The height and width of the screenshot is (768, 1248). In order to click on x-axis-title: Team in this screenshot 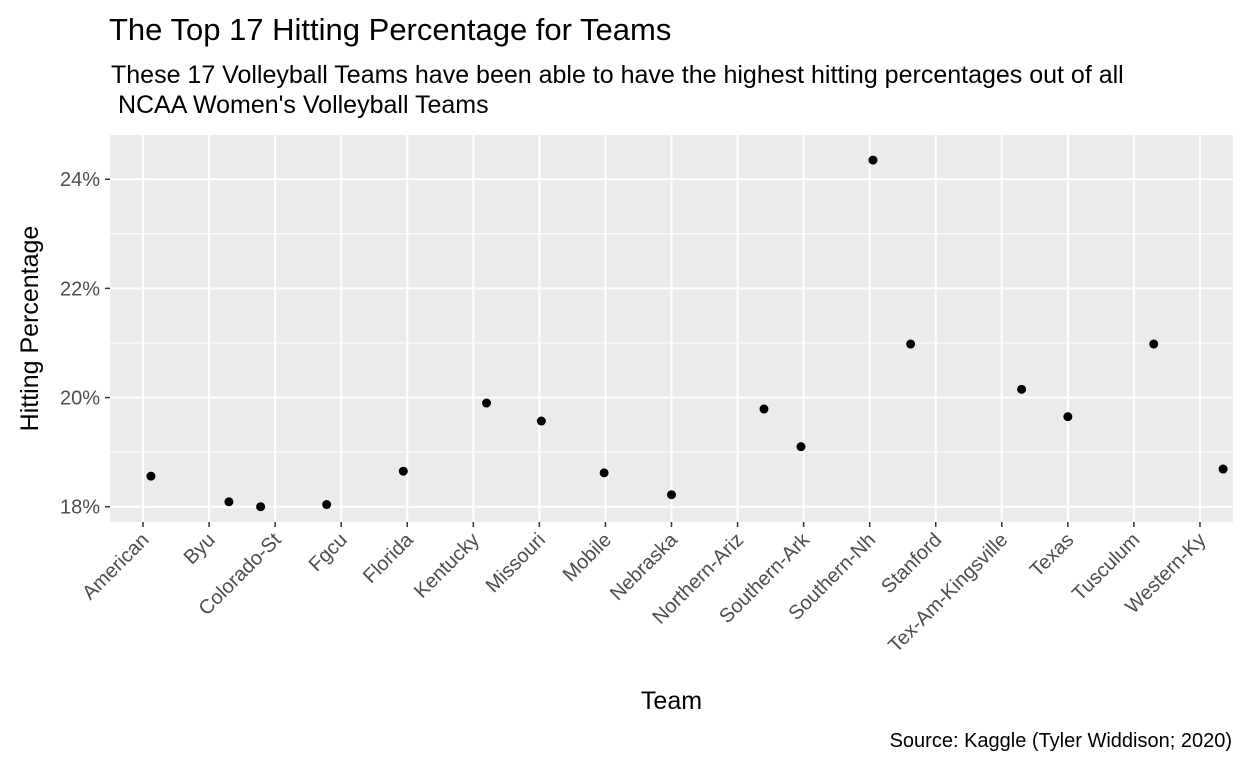, I will do `click(671, 701)`.